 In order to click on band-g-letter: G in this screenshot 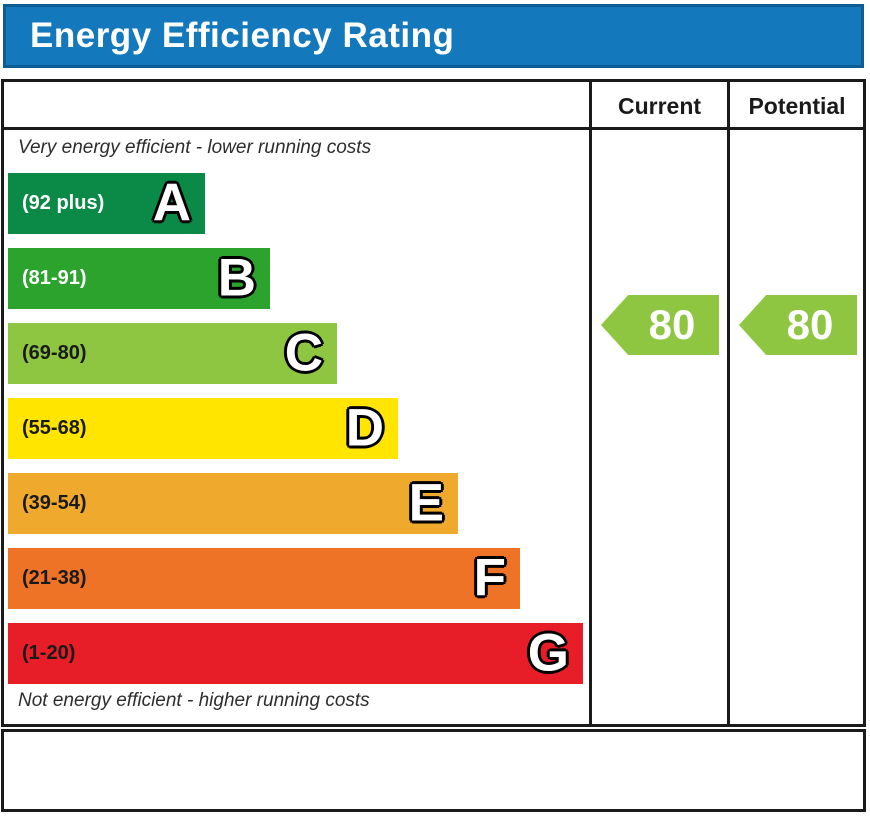, I will do `click(548, 652)`.